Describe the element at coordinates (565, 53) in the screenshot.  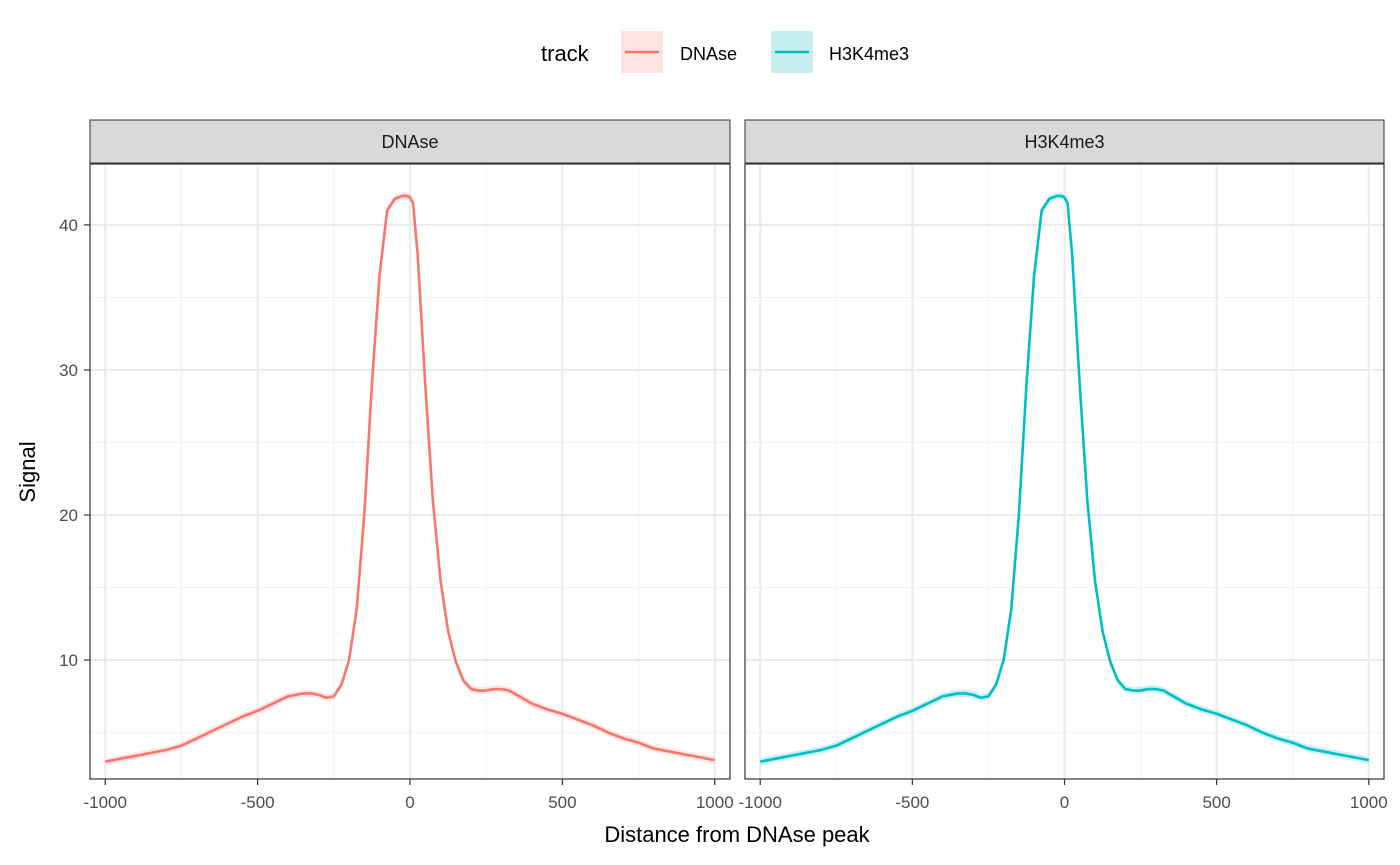
I see `legend-title: track` at that location.